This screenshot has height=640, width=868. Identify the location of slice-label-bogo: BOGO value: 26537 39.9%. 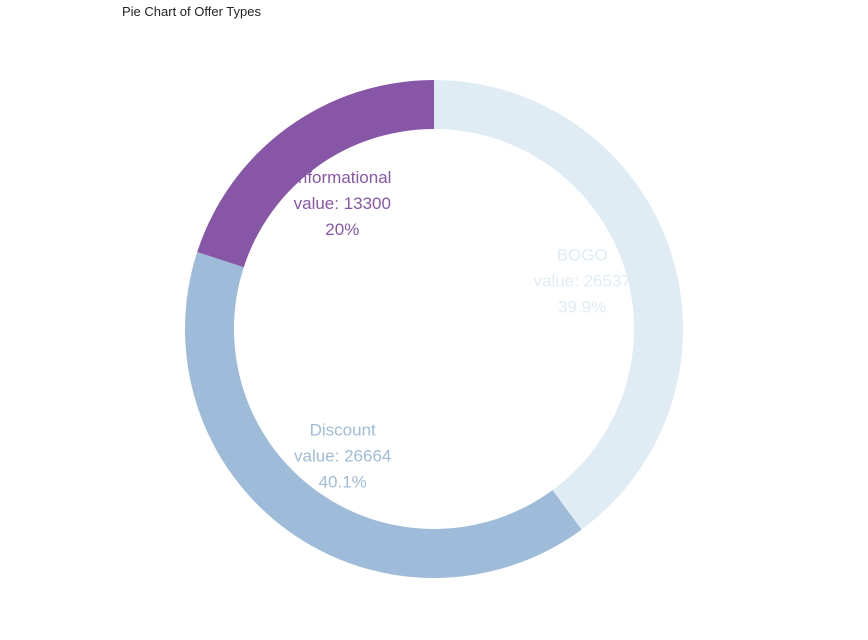
(582, 280).